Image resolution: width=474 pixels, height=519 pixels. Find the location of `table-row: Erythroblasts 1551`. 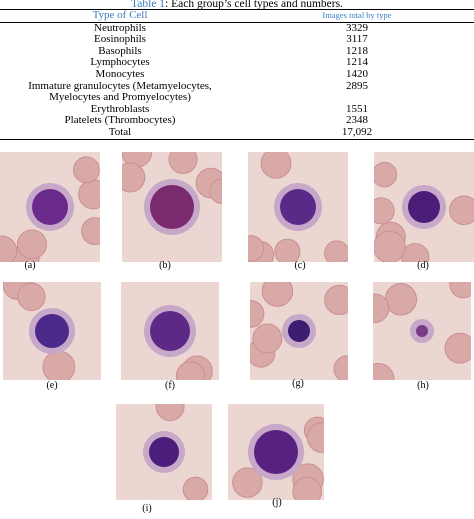

table-row: Erythroblasts 1551 is located at coordinates (237, 109).